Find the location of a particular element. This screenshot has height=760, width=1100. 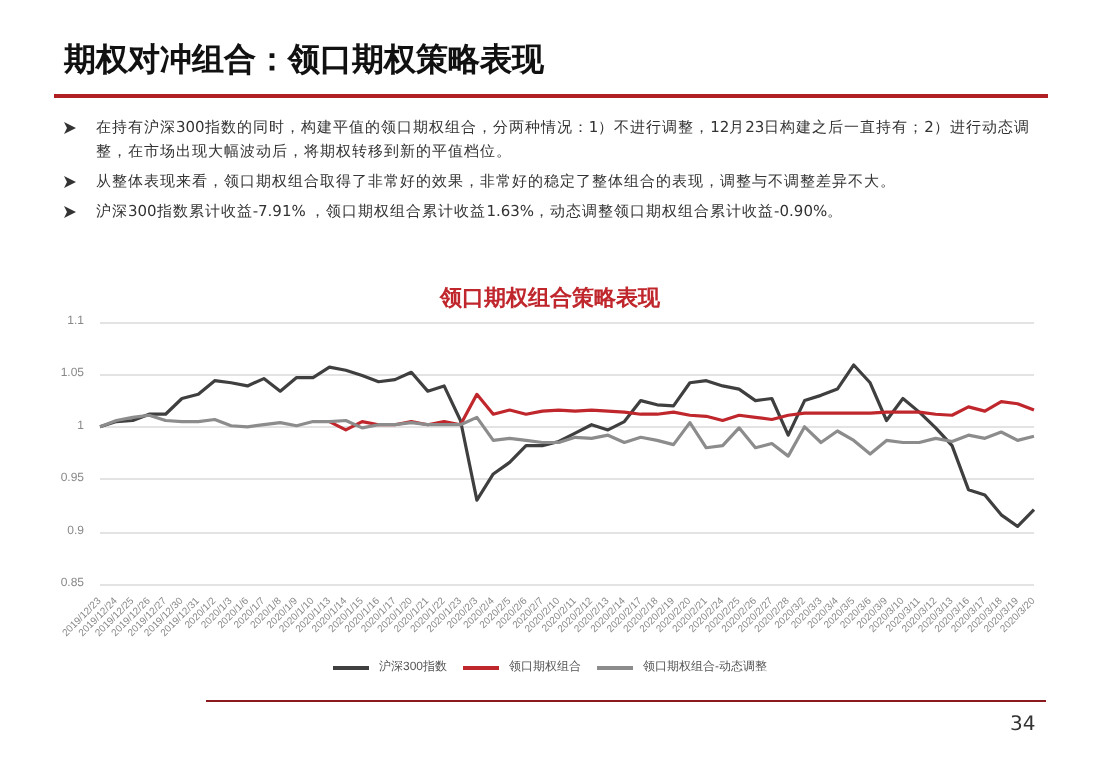

chart-title: 期权对冲组合：领口期权策略表现 is located at coordinates (304, 61).